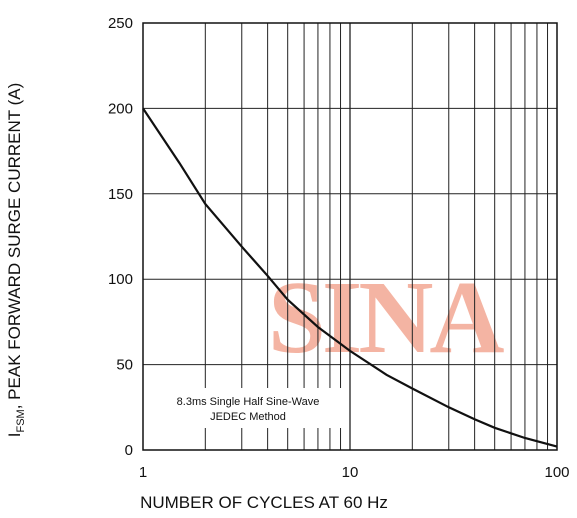  I want to click on y-axis-title-main: I, so click(14, 435).